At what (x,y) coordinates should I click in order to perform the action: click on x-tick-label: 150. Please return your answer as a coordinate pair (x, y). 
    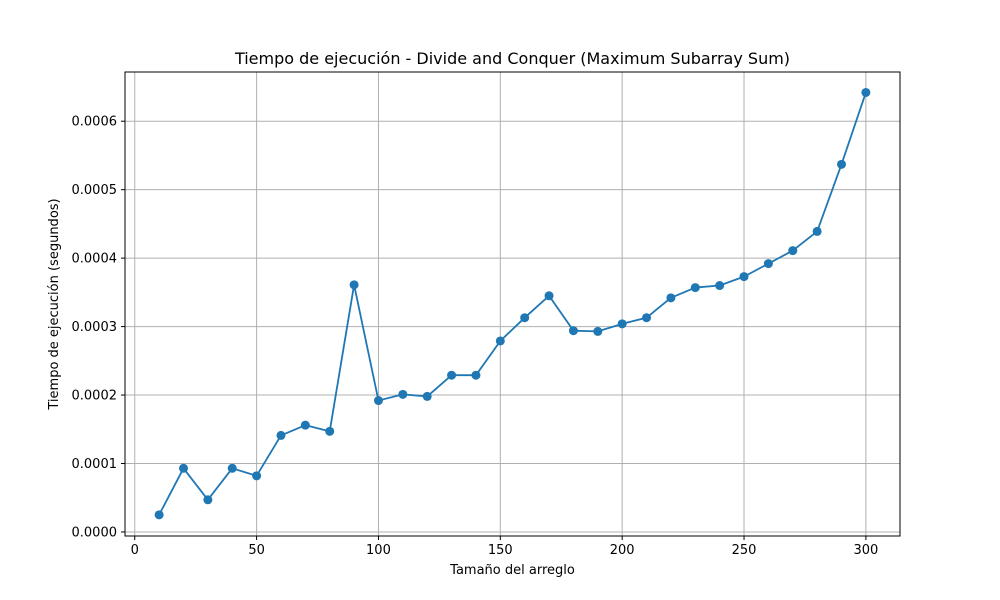
    Looking at the image, I should click on (500, 550).